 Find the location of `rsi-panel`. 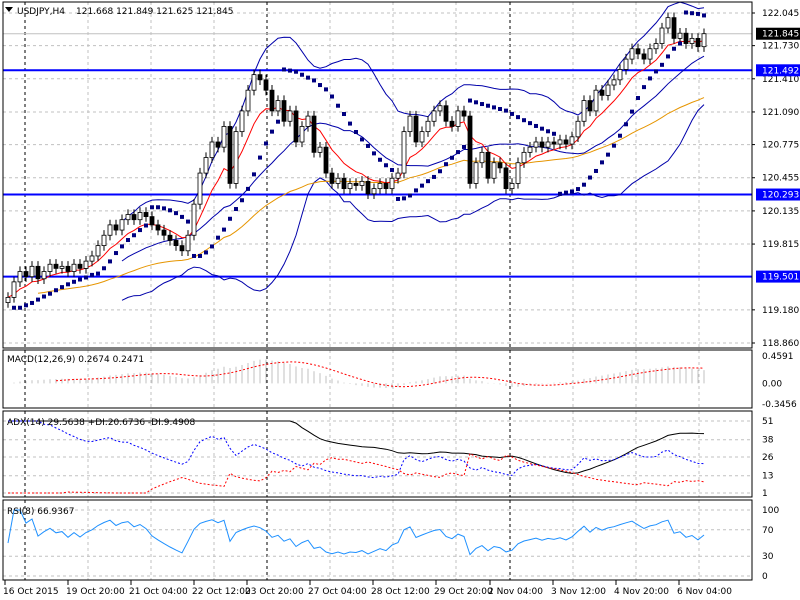

rsi-panel is located at coordinates (356, 532).